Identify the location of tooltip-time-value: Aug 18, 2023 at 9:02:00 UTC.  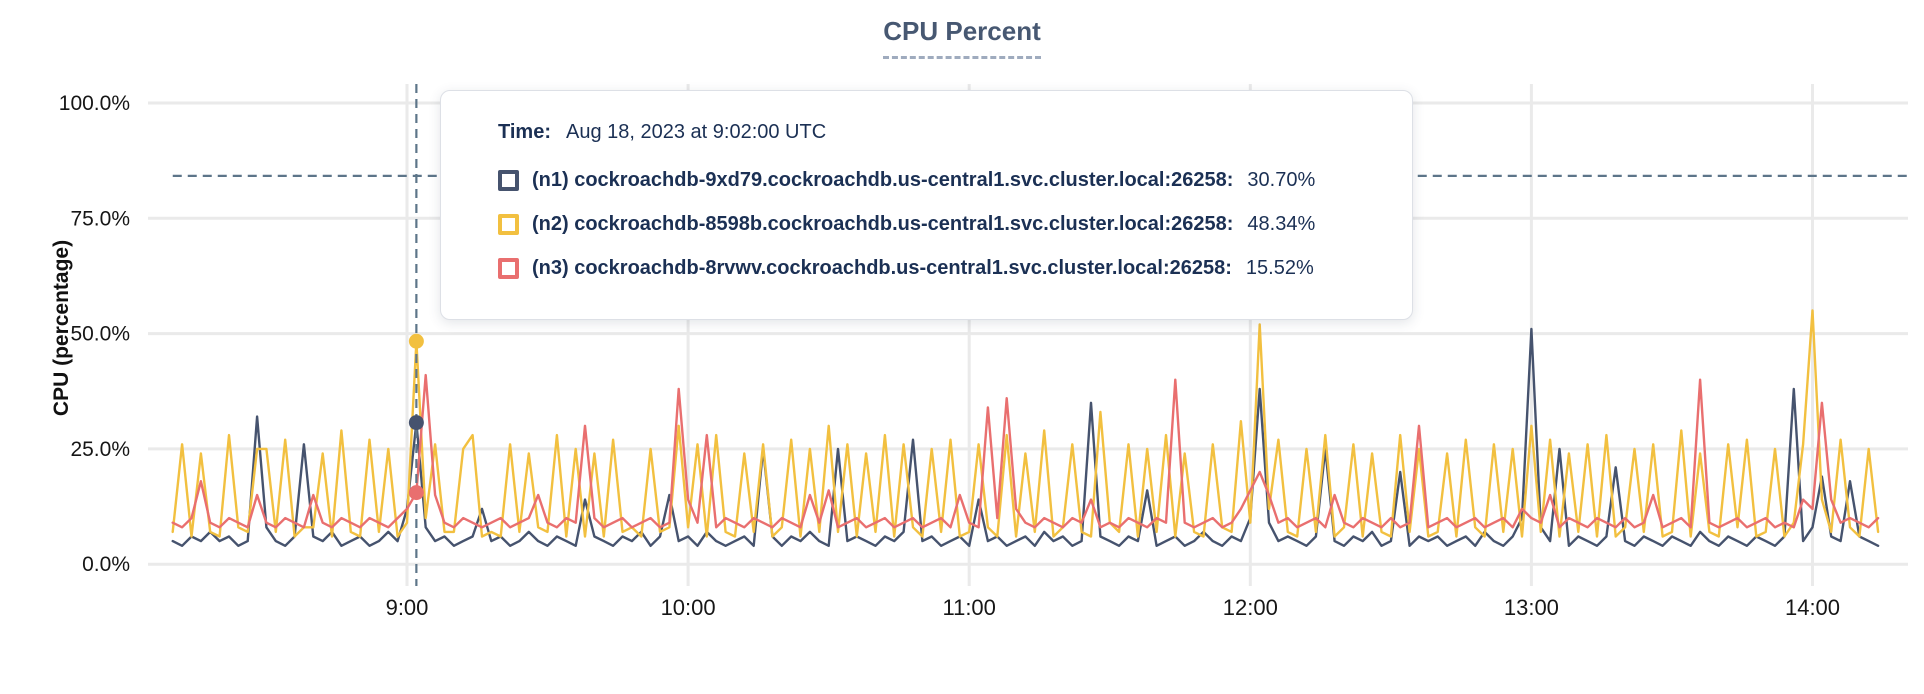
(696, 132).